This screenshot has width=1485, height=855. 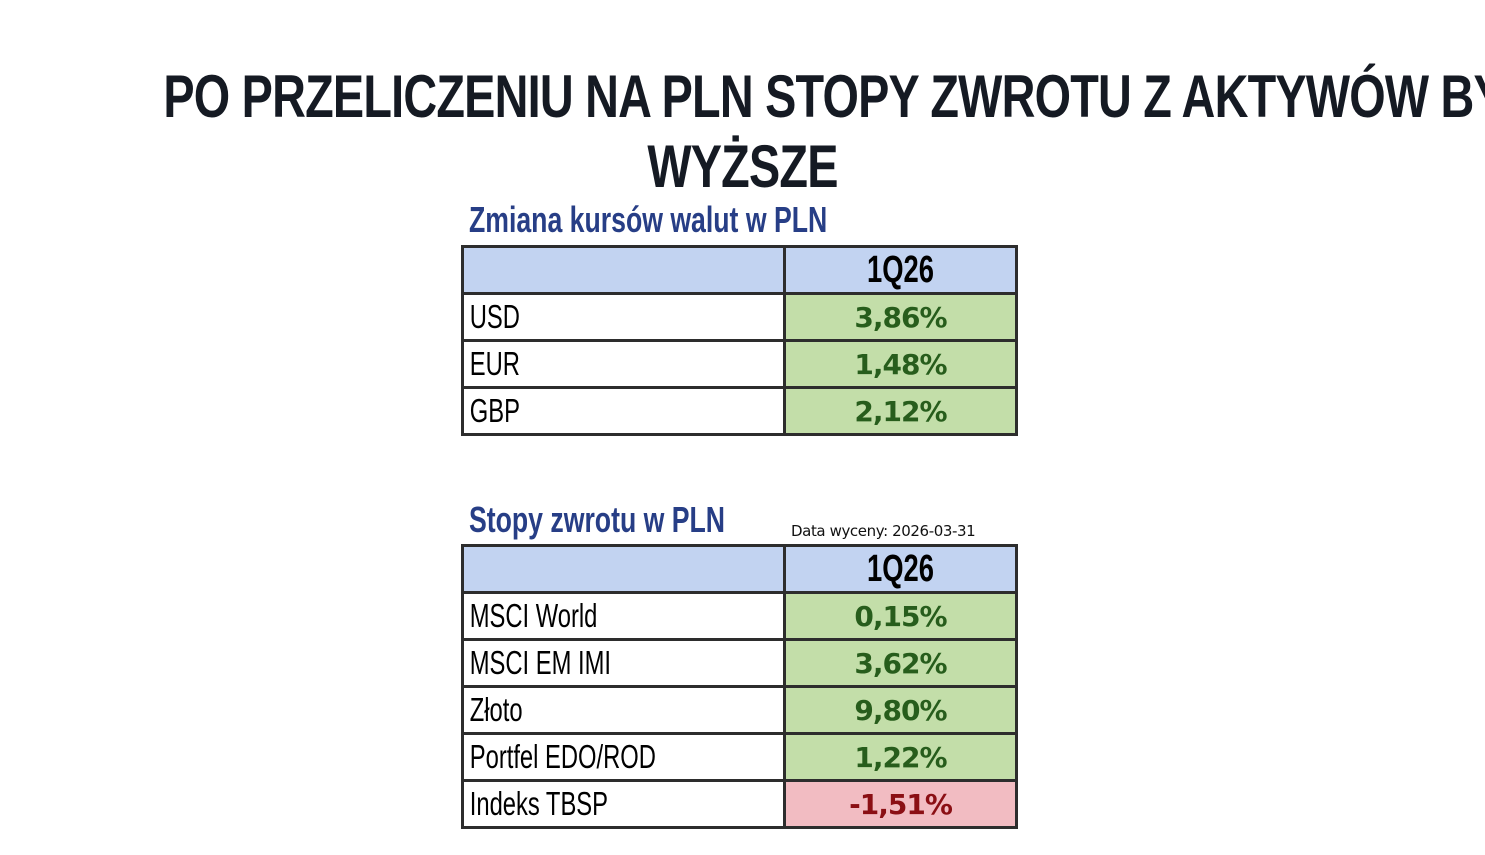 I want to click on table-row: Portfel EDO/ROD 1,22%, so click(x=739, y=757).